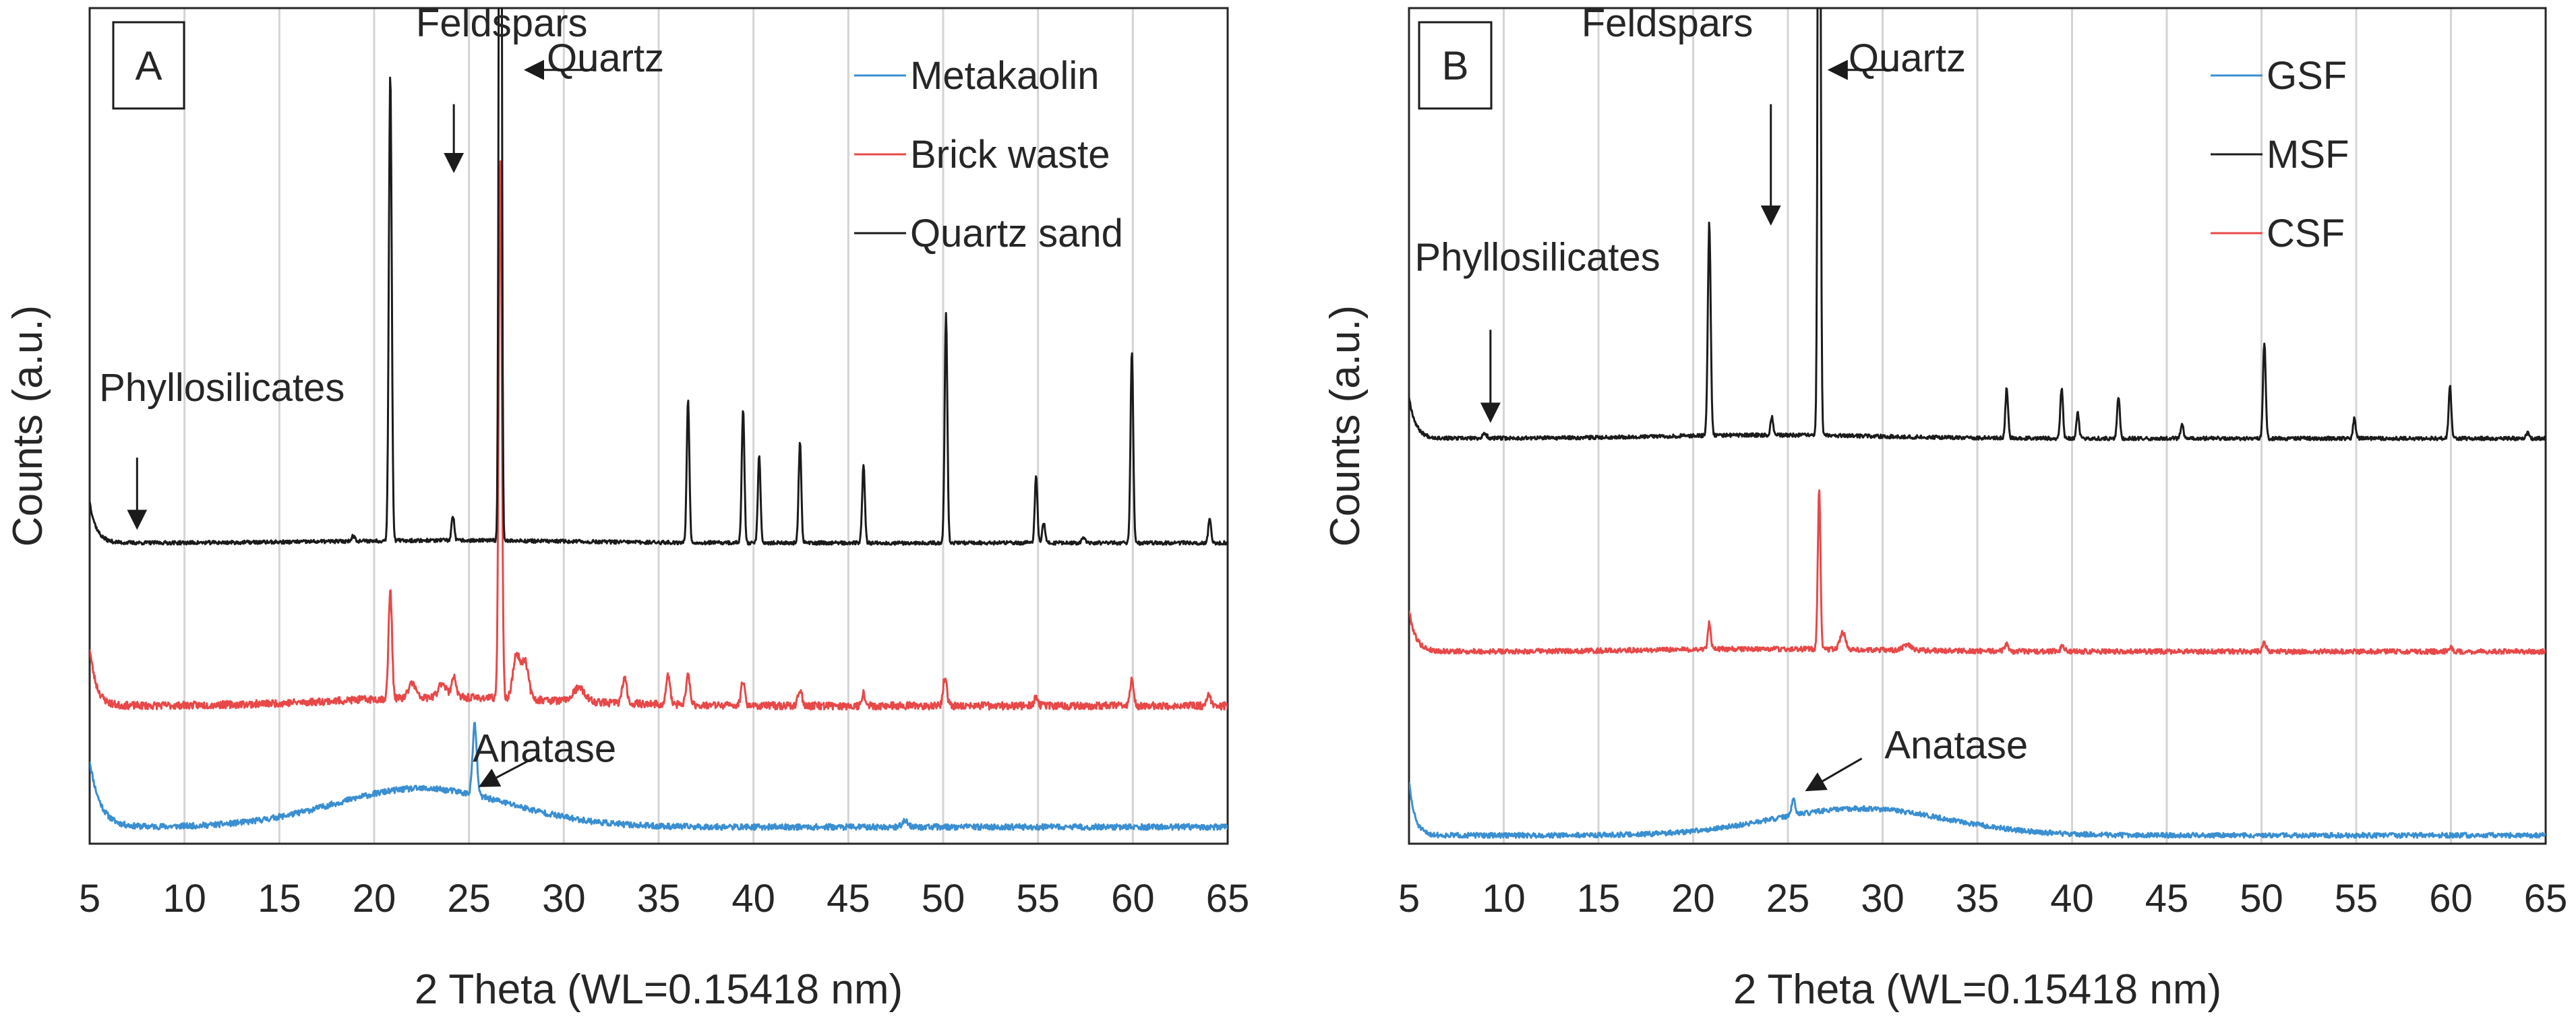 This screenshot has height=1027, width=2576. I want to click on legend-label: Metakaolin, so click(1005, 76).